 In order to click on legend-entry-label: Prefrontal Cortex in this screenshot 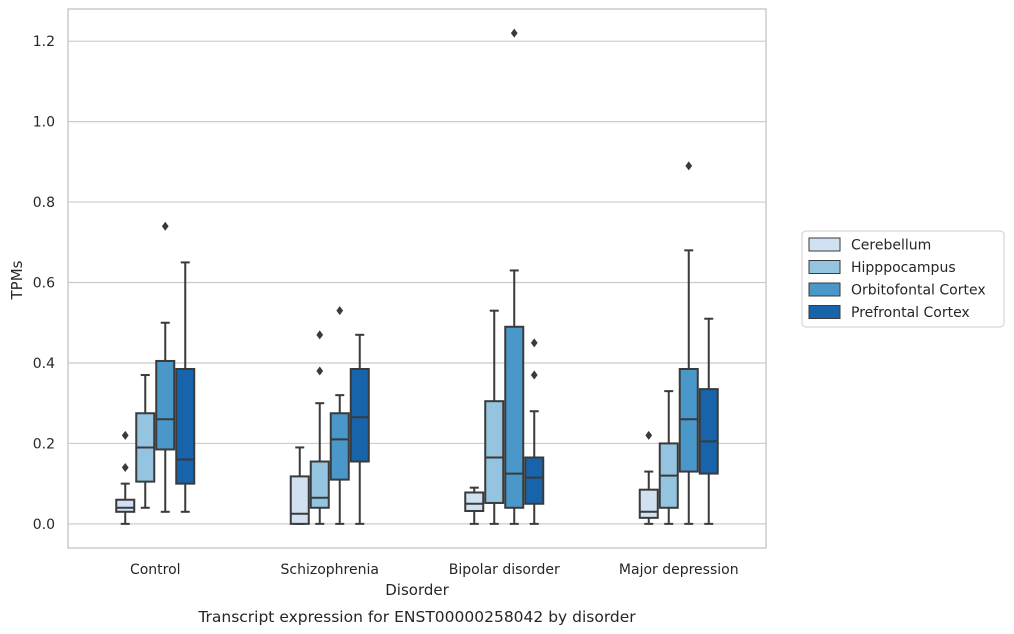, I will do `click(910, 313)`.